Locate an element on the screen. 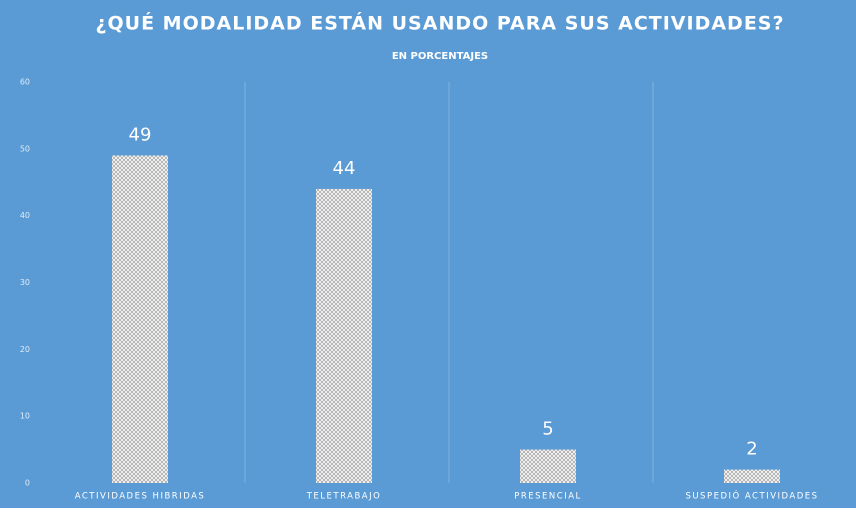 The width and height of the screenshot is (856, 512). chart-subtitle: EN PORCENTAJES is located at coordinates (440, 56).